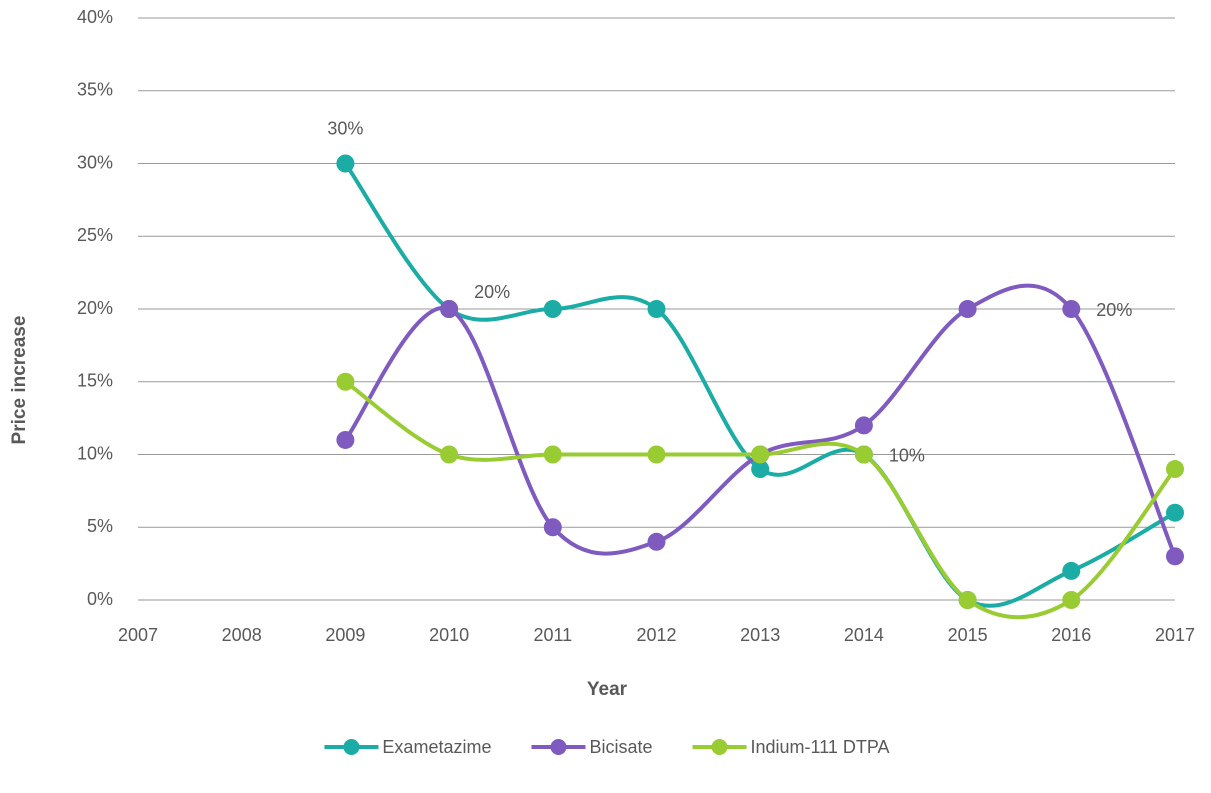 The image size is (1211, 793). What do you see at coordinates (760, 635) in the screenshot?
I see `x-tick-label: 2013` at bounding box center [760, 635].